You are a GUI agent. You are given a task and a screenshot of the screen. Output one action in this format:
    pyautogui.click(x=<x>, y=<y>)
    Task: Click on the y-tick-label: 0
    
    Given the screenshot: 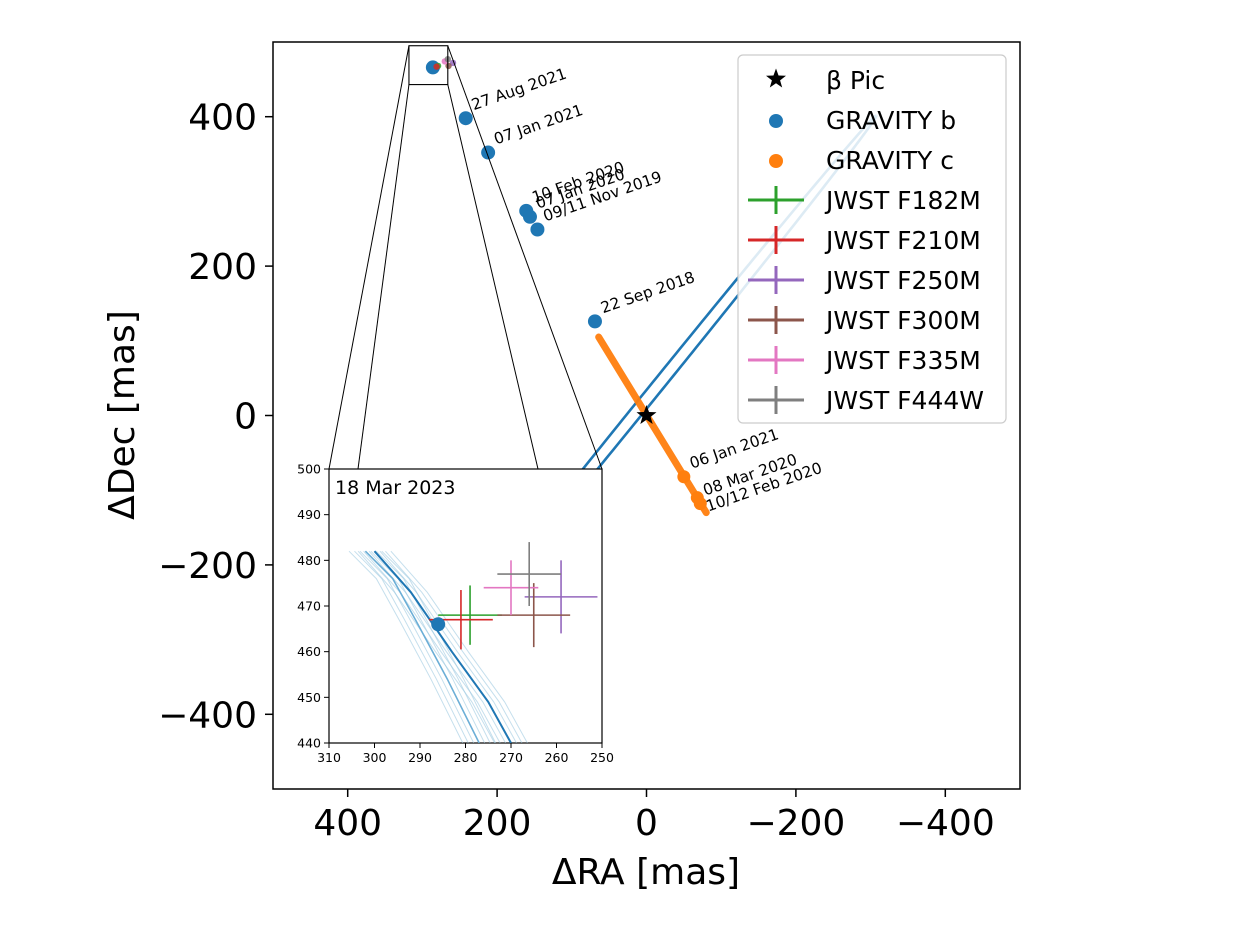 What is the action you would take?
    pyautogui.click(x=245, y=417)
    